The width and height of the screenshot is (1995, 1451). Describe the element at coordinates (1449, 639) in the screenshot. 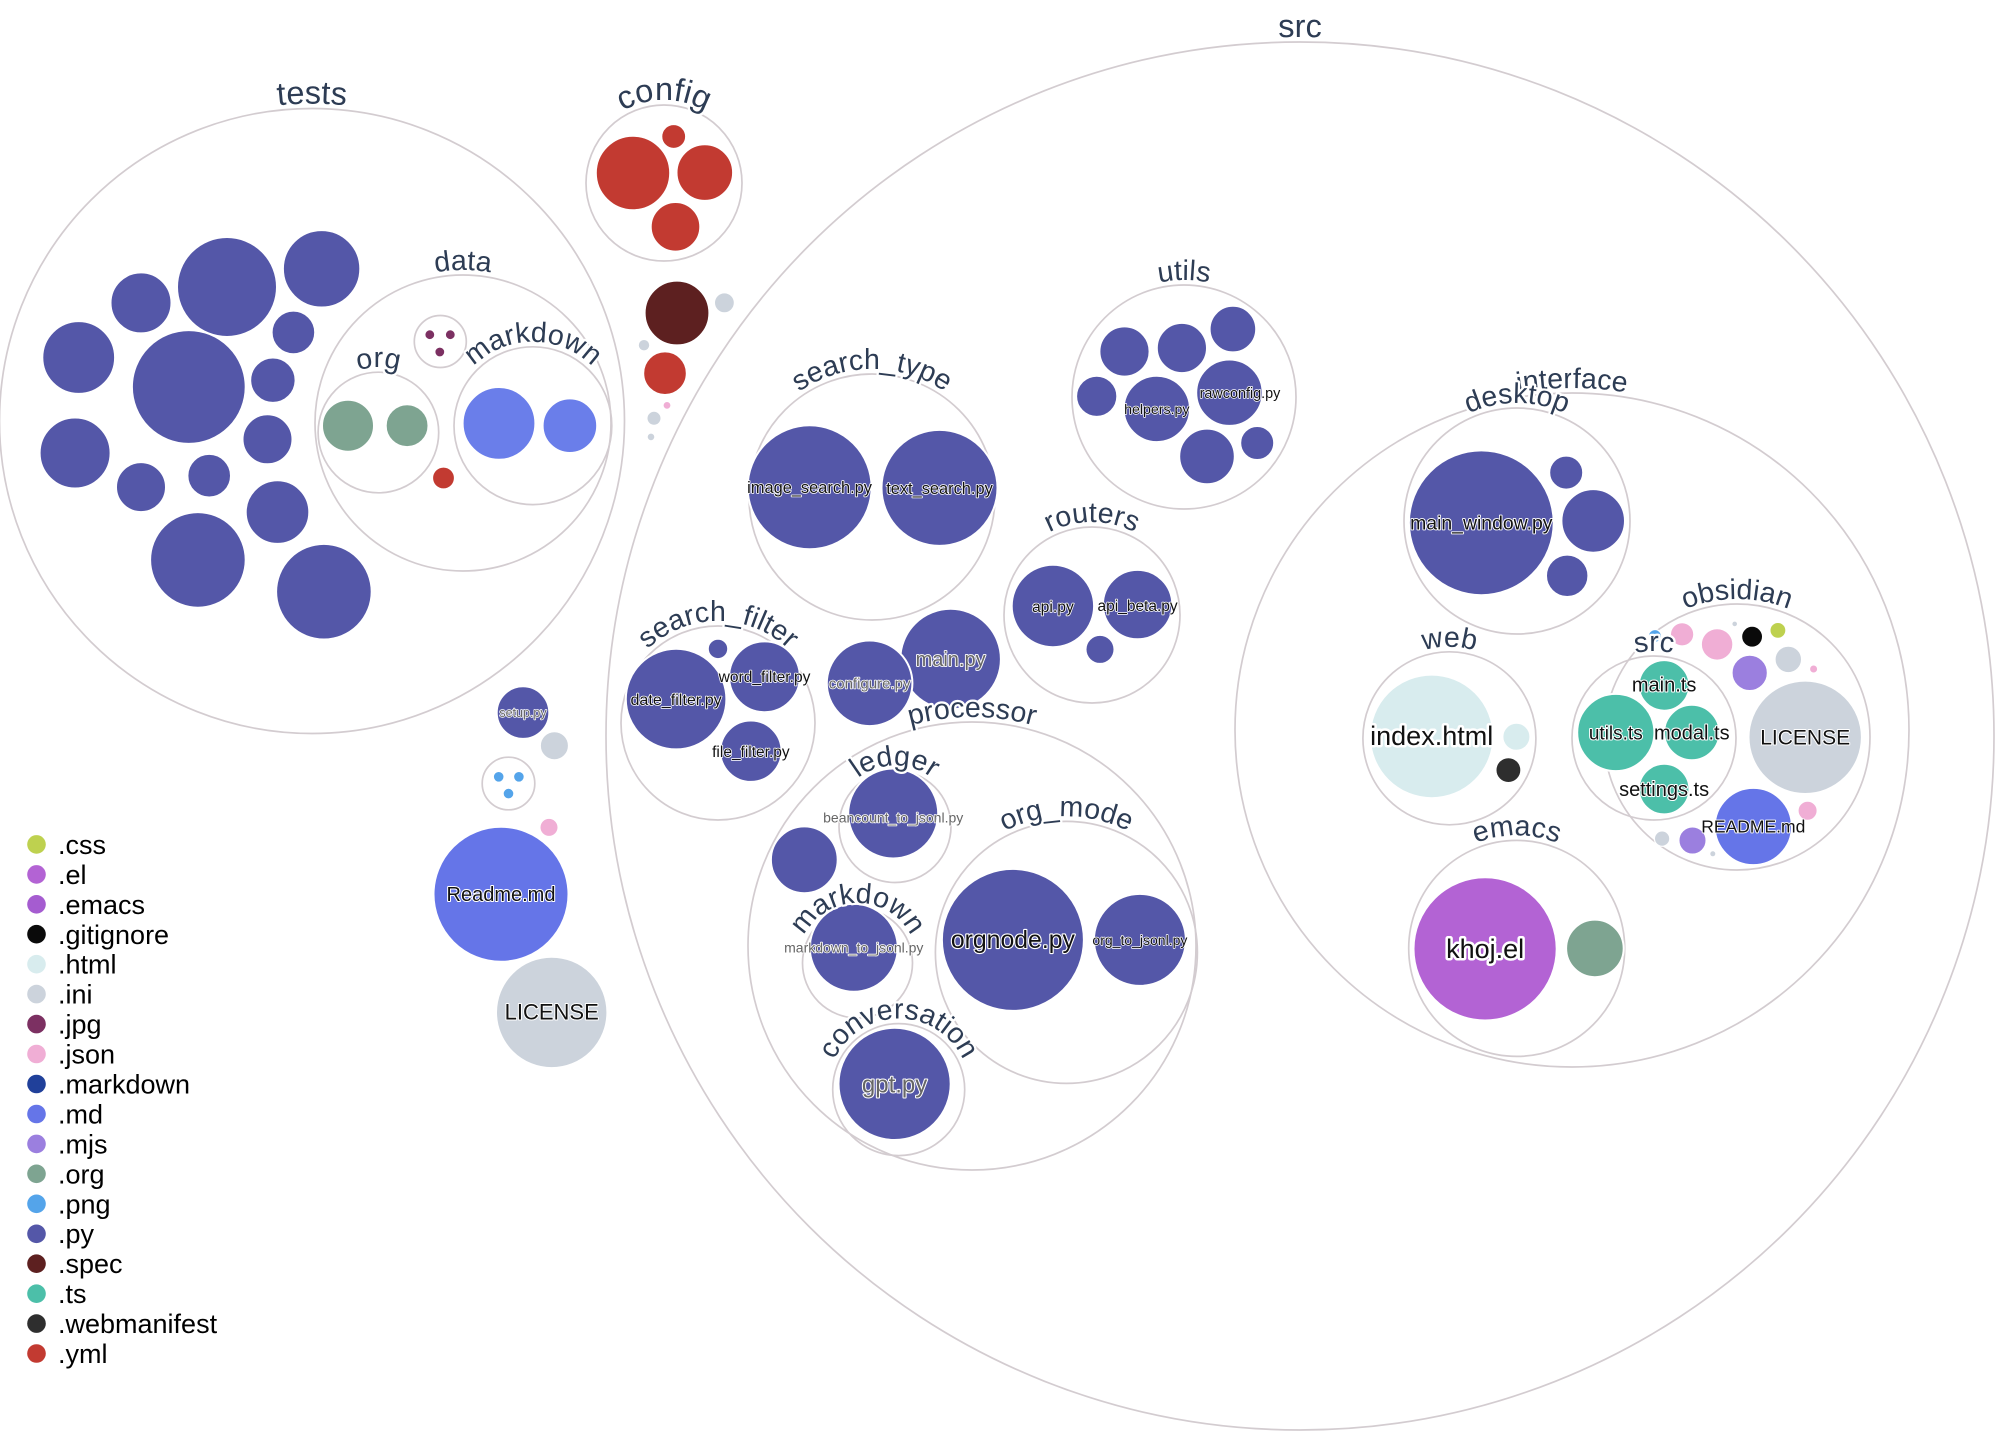

I see `svg-text: web` at that location.